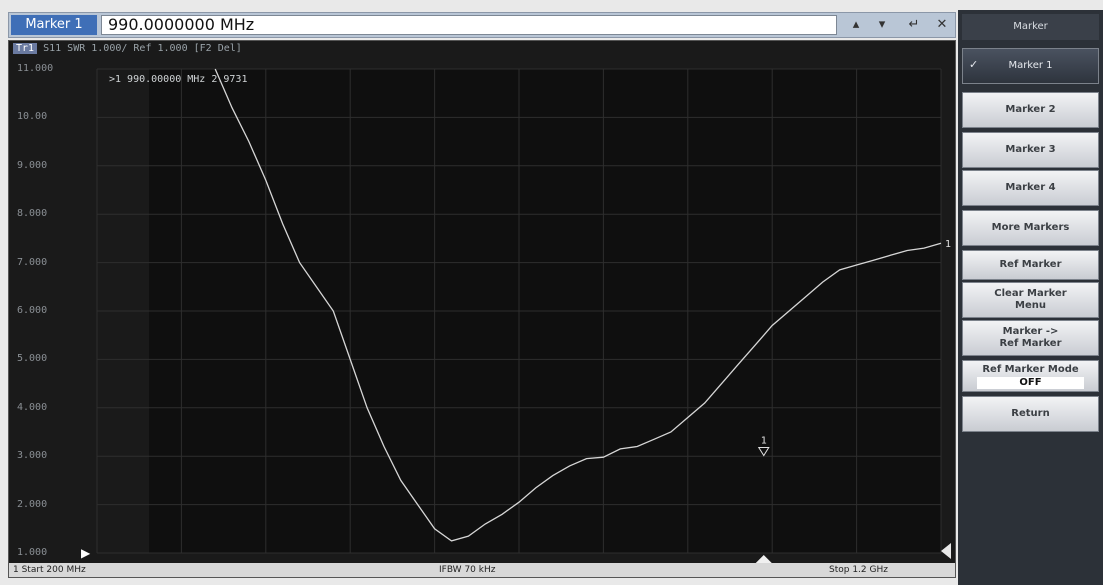  I want to click on softkey-marker-3: Marker 3, so click(1030, 150).